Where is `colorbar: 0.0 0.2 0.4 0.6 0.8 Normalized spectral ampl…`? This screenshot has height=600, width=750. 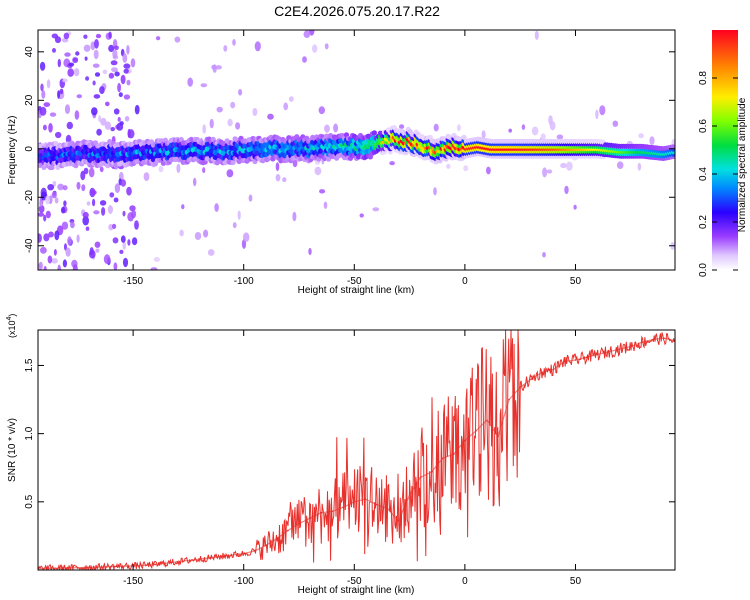 colorbar: 0.0 0.2 0.4 0.6 0.8 Normalized spectral ampl… is located at coordinates (723, 153).